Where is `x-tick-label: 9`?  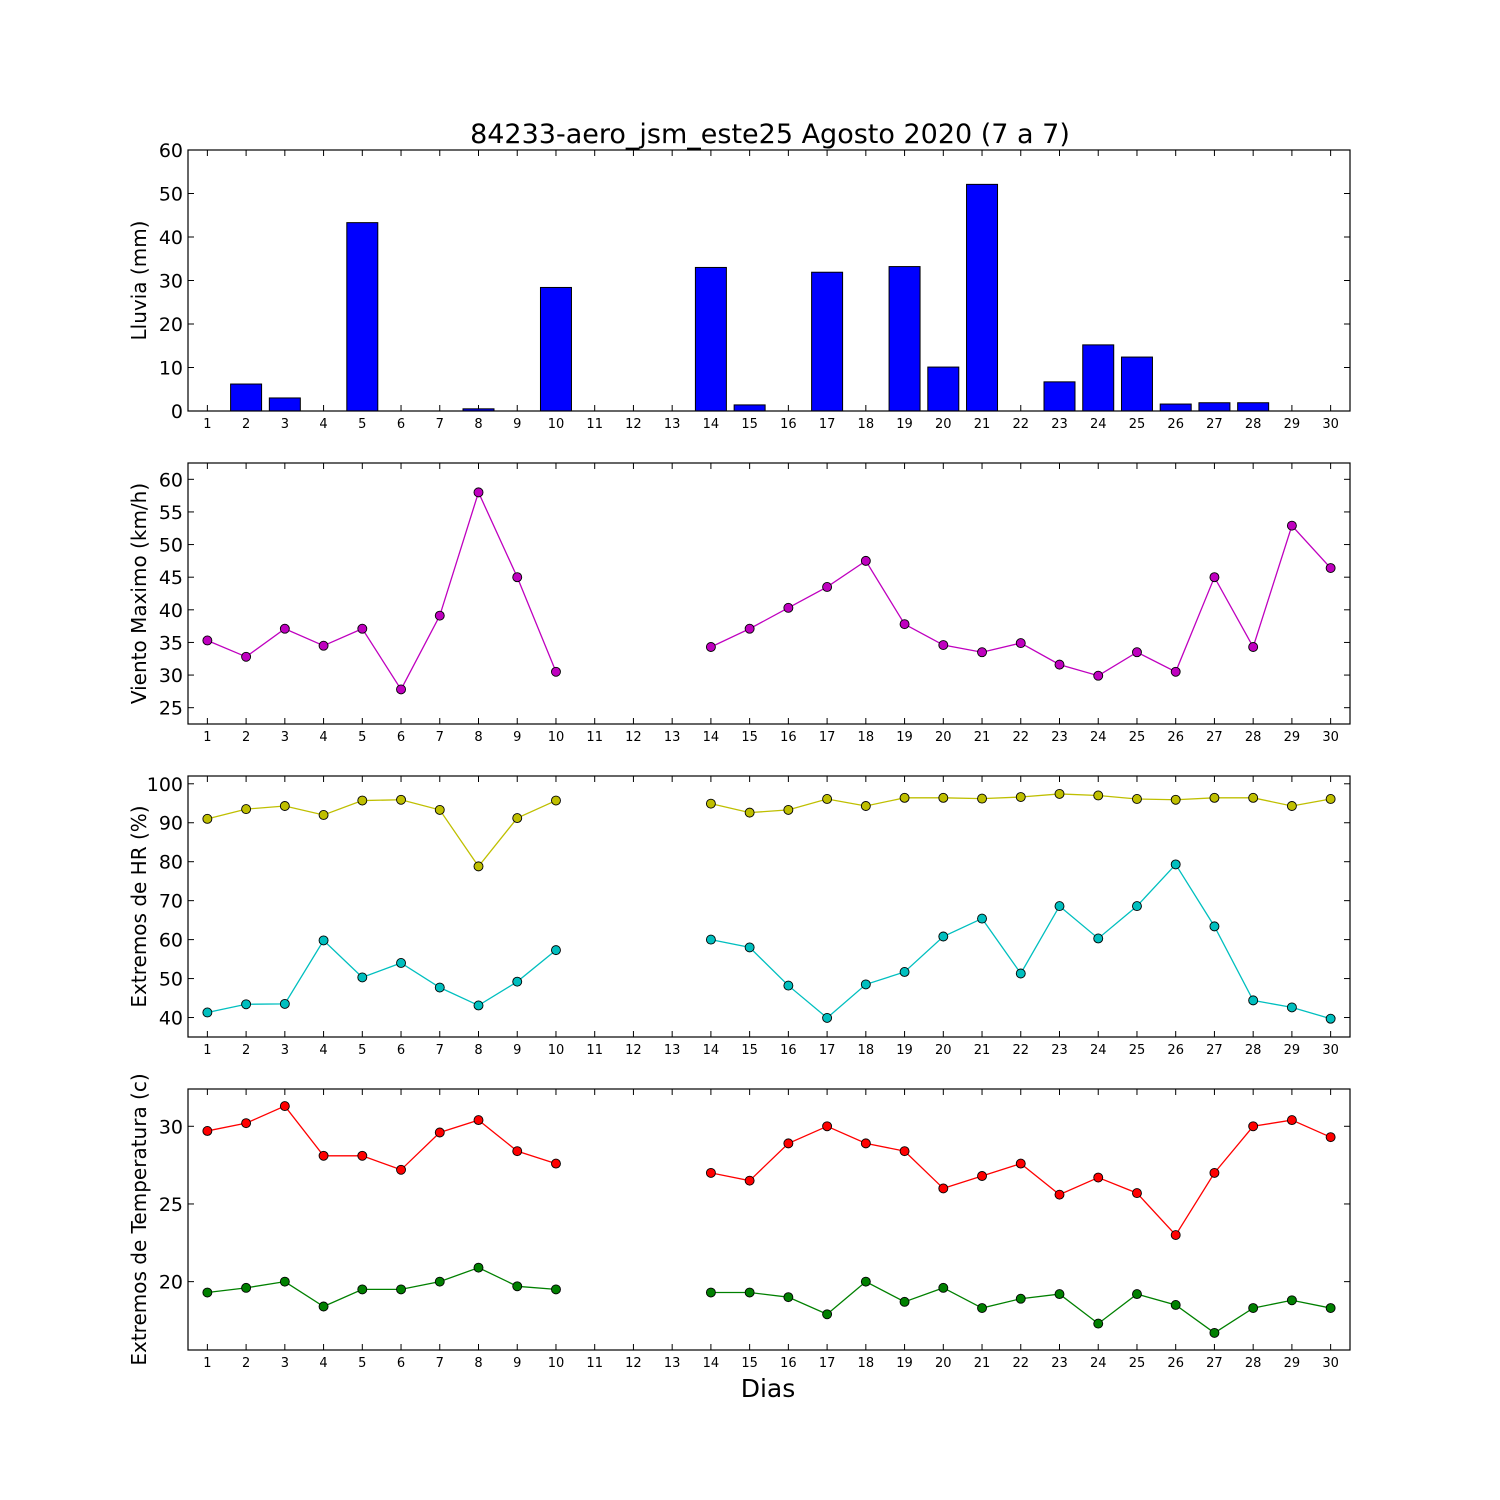
x-tick-label: 9 is located at coordinates (517, 424).